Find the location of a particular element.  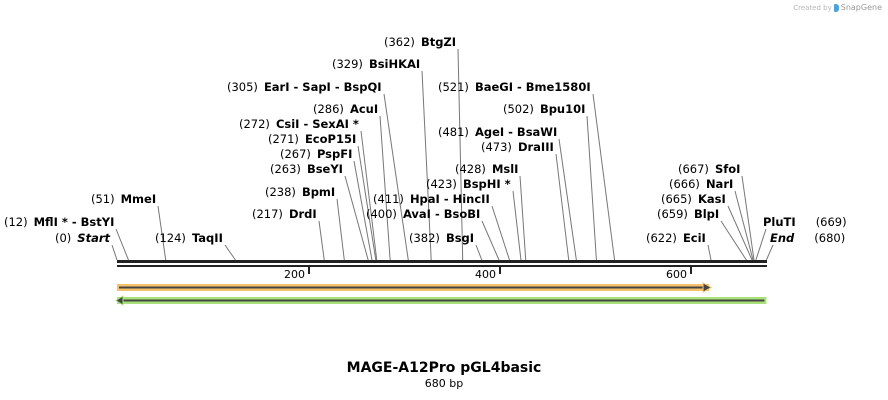

site-position: (238) is located at coordinates (280, 192).